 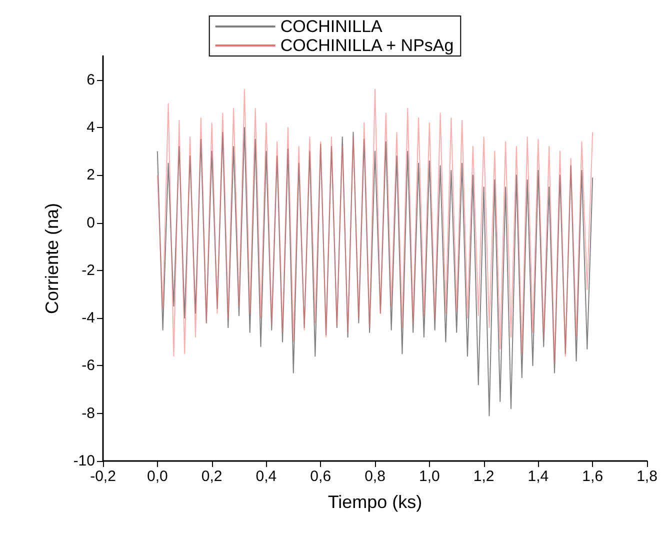 What do you see at coordinates (88, 318) in the screenshot?
I see `y-tick-label: -4` at bounding box center [88, 318].